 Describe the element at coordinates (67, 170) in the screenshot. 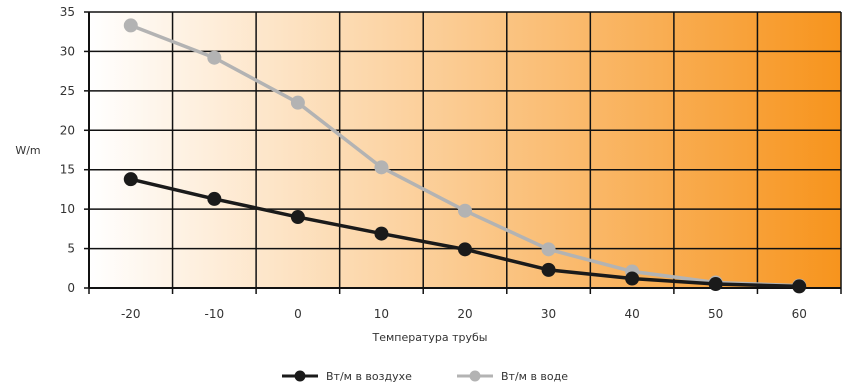

I see `y-tick-label: 15` at that location.